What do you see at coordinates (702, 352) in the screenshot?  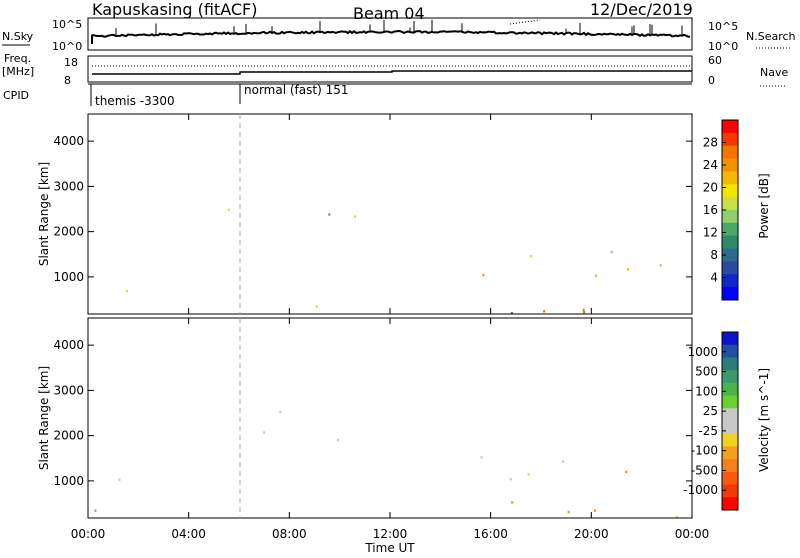 I see `colorbar-tick-label: 1000` at bounding box center [702, 352].